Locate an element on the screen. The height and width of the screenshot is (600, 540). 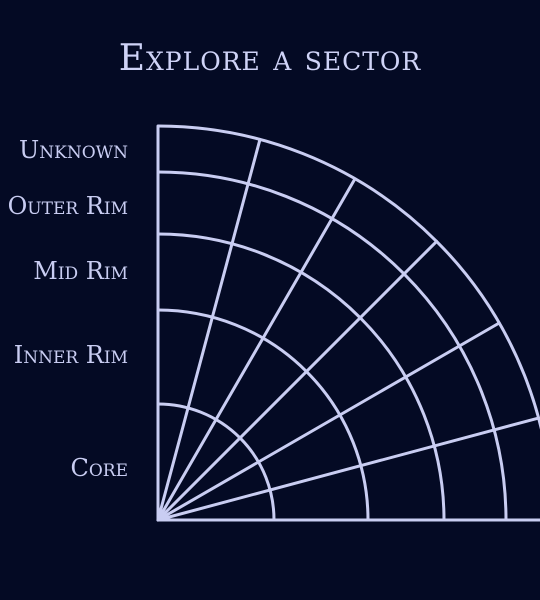
ring-label-unknown: Unknown is located at coordinates (73, 150).